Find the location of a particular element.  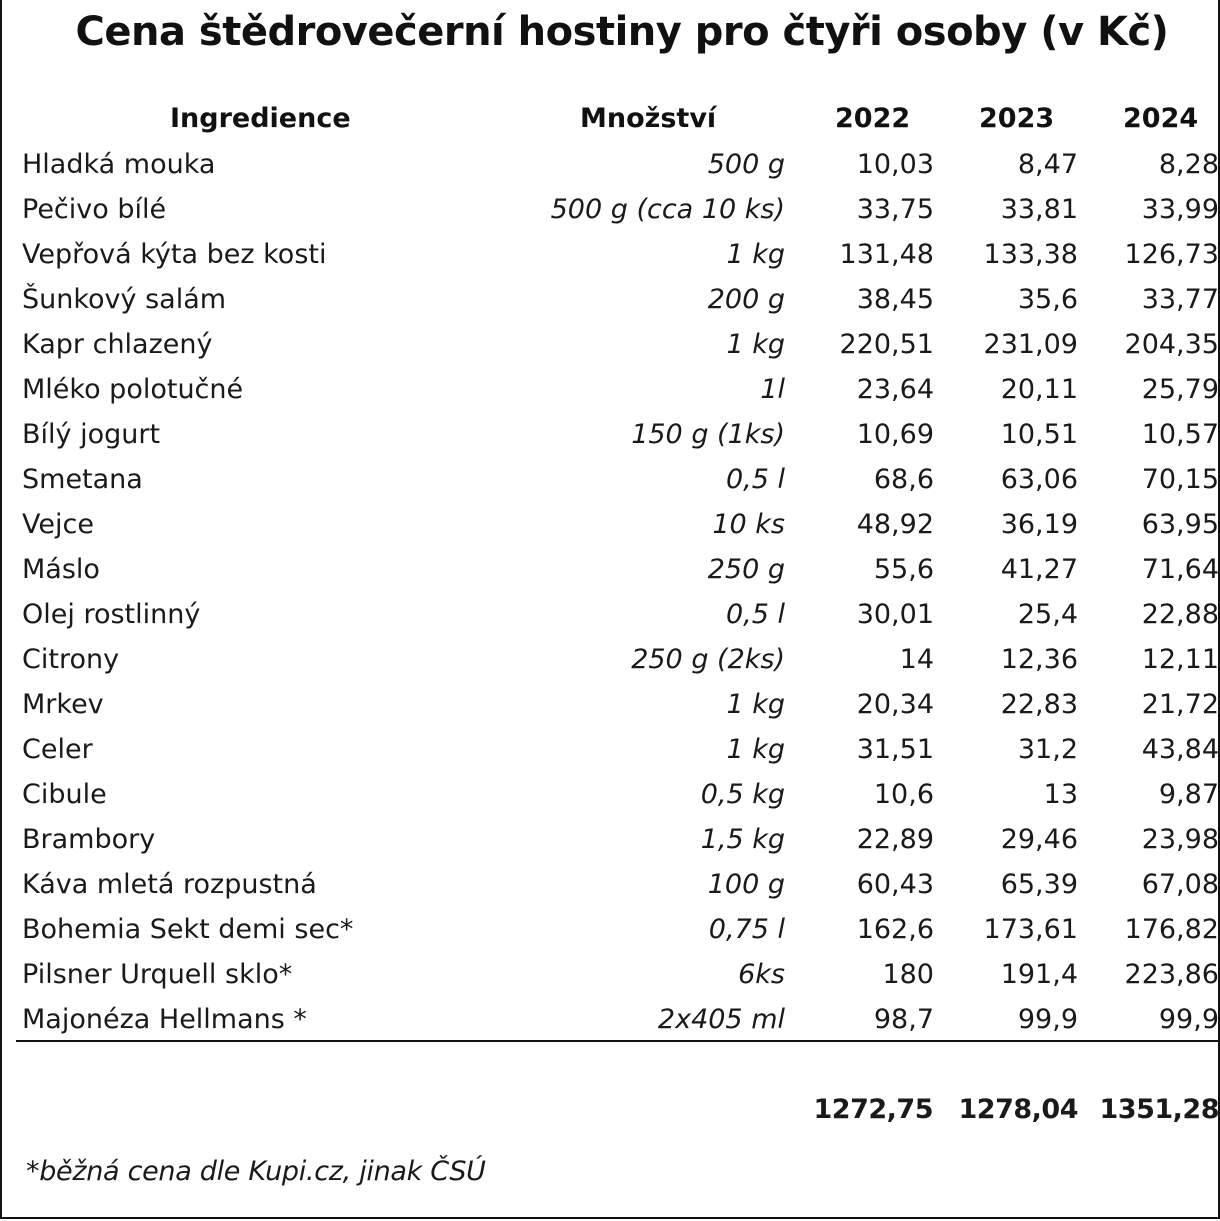

price-2023-cell: 33,81 is located at coordinates (1039, 209).